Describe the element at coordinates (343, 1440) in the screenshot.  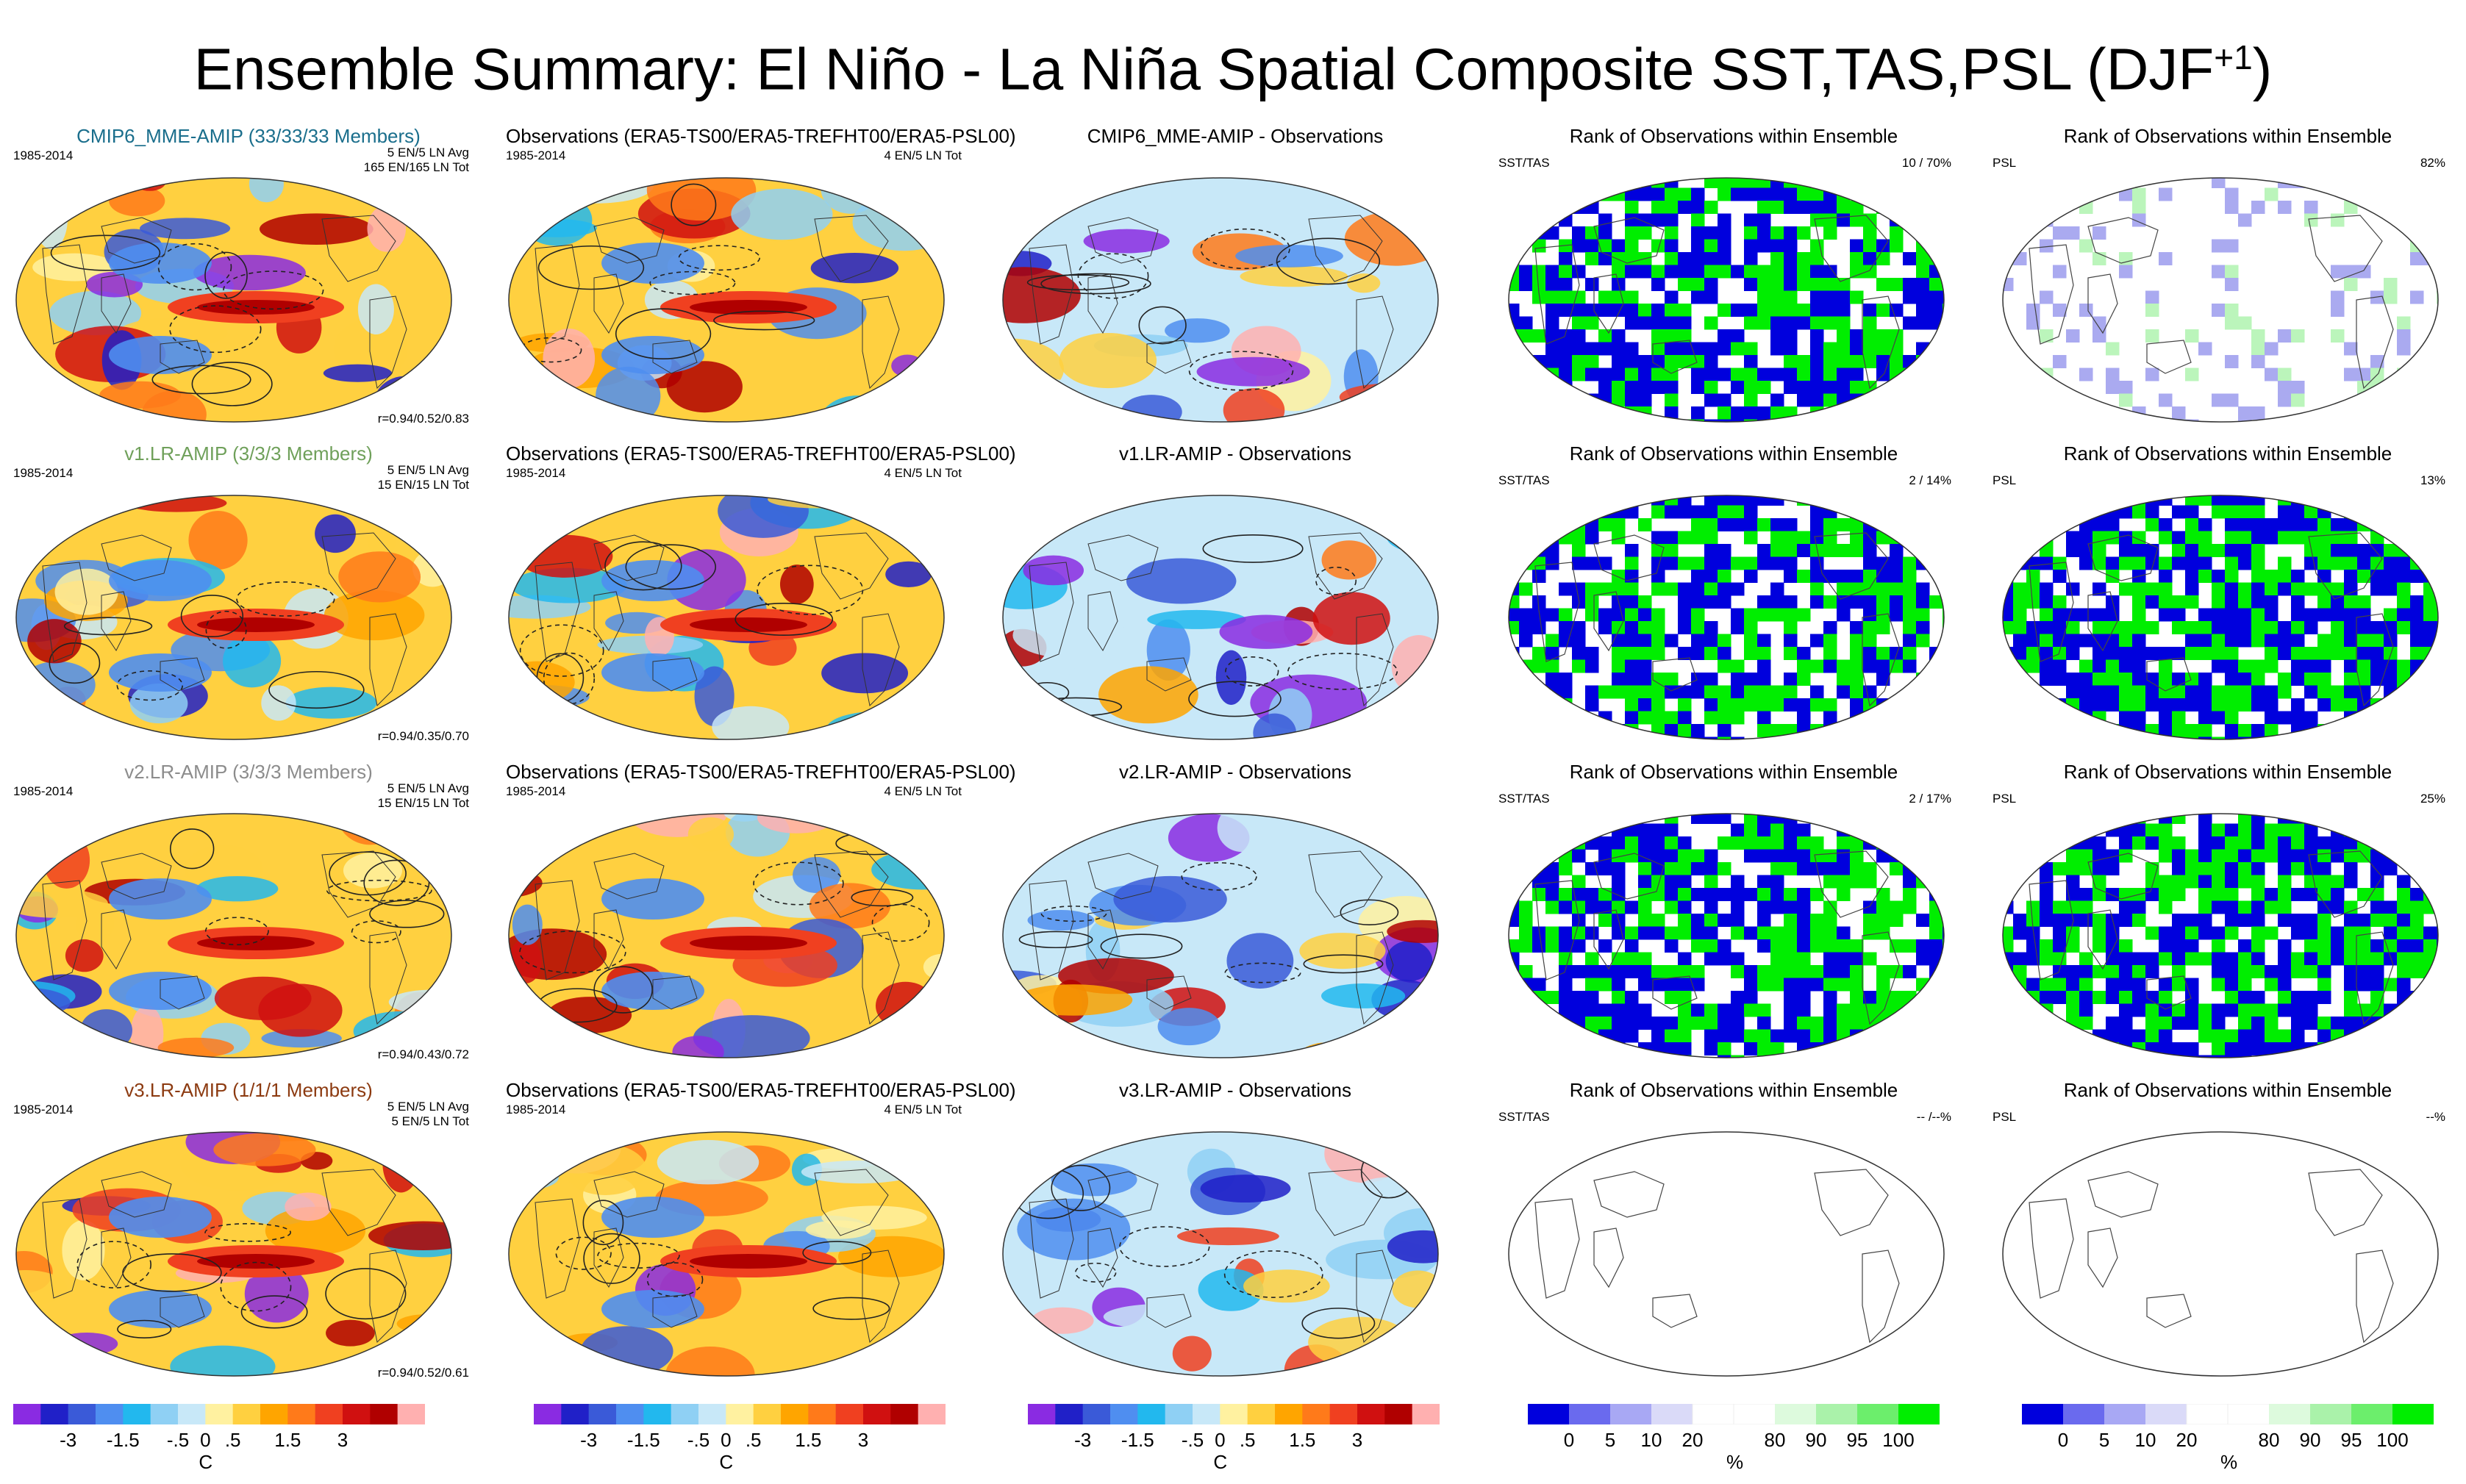
I see `colorbar-tick-label: 3` at that location.